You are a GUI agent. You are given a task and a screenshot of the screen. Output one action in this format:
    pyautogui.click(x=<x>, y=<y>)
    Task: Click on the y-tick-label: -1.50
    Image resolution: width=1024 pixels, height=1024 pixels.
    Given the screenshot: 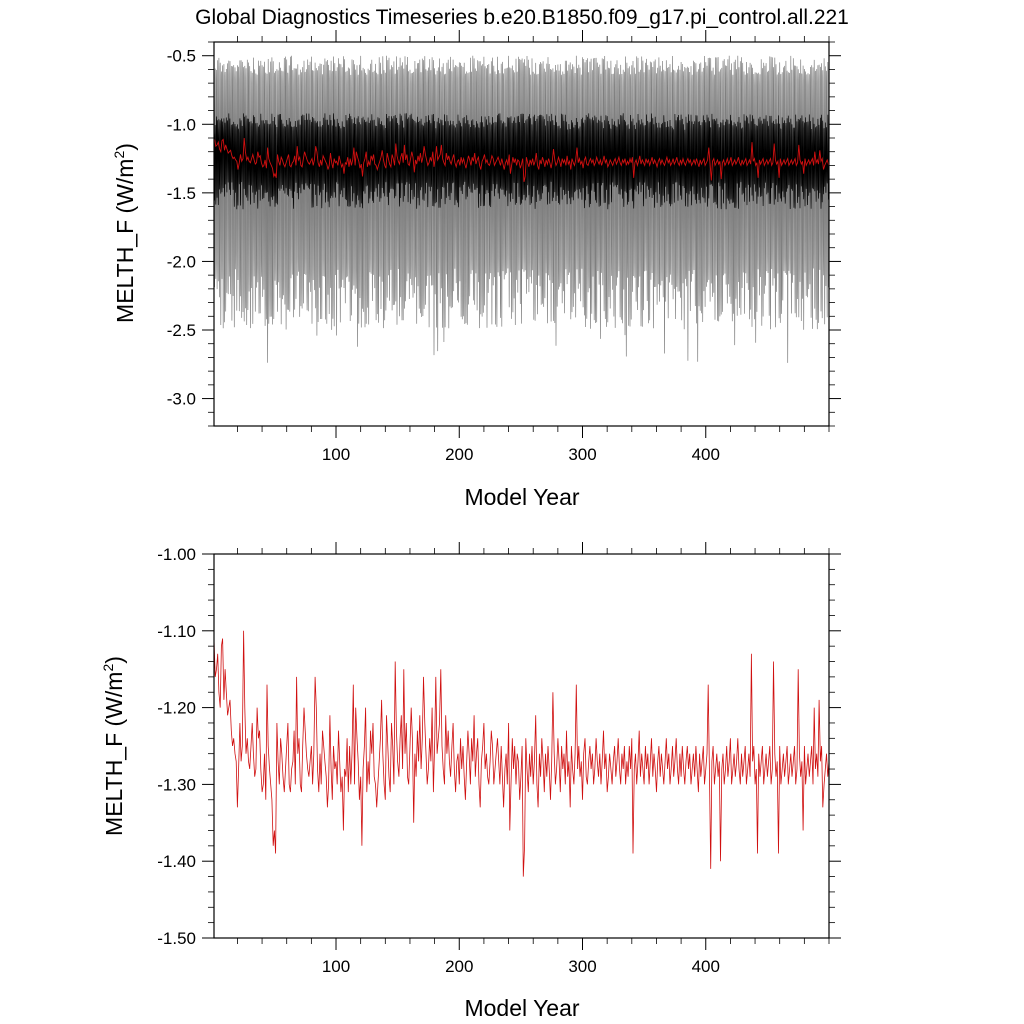 What is the action you would take?
    pyautogui.click(x=176, y=938)
    